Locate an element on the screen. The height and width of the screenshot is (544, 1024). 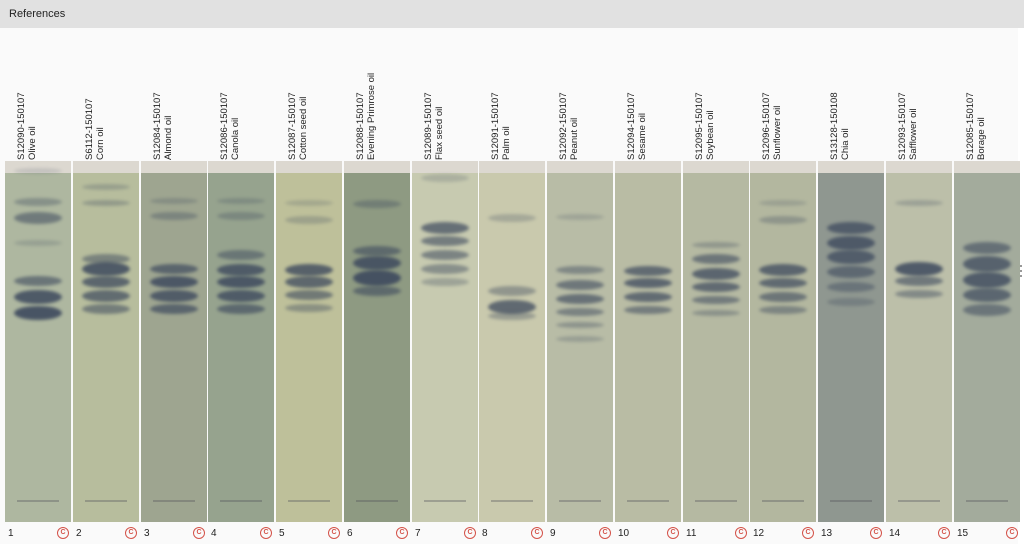
lane-label-text: S12086-150107 Canola oil is located at coordinates (230, 126).